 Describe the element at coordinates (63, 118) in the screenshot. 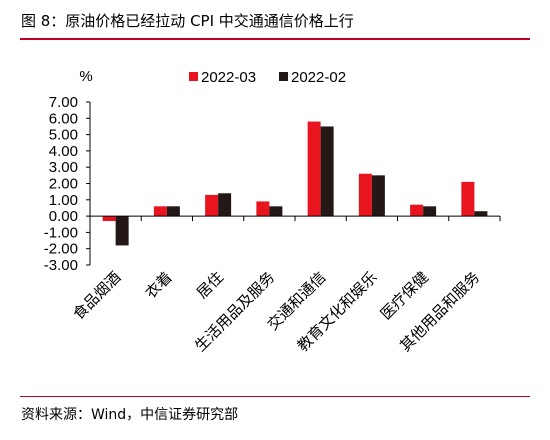

I see `y-tick-label: 6.00` at that location.